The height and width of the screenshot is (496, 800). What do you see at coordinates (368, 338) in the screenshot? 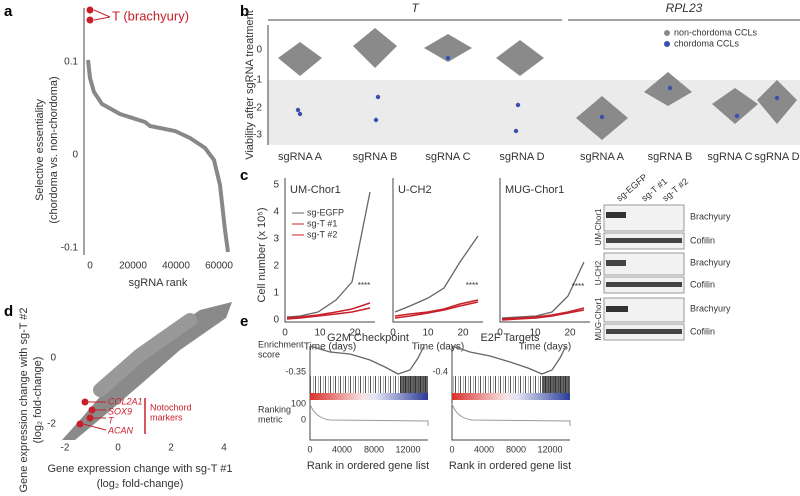
I see `plot-title: G2M Checkpoint` at bounding box center [368, 338].